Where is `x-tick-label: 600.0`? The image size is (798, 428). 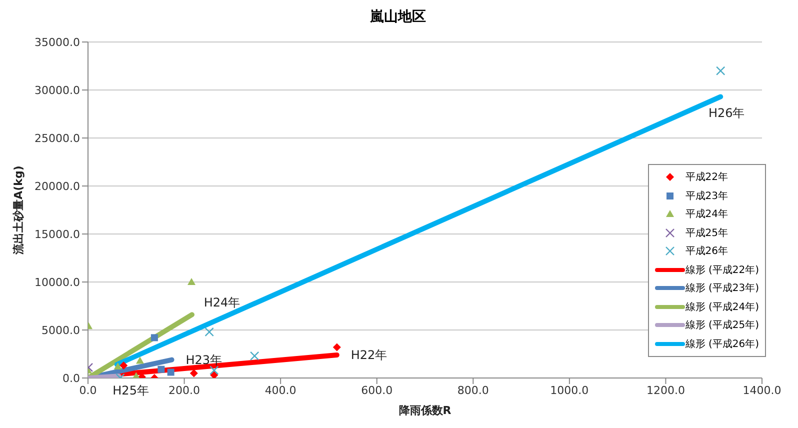 x-tick-label: 600.0 is located at coordinates (377, 390).